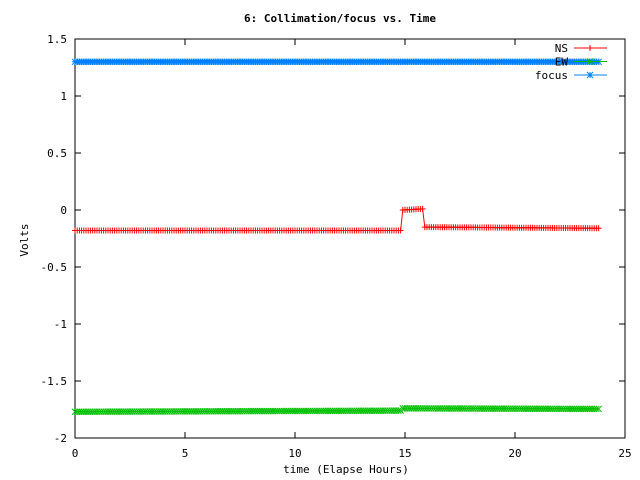  I want to click on y-tick-label: 1.5, so click(57, 39).